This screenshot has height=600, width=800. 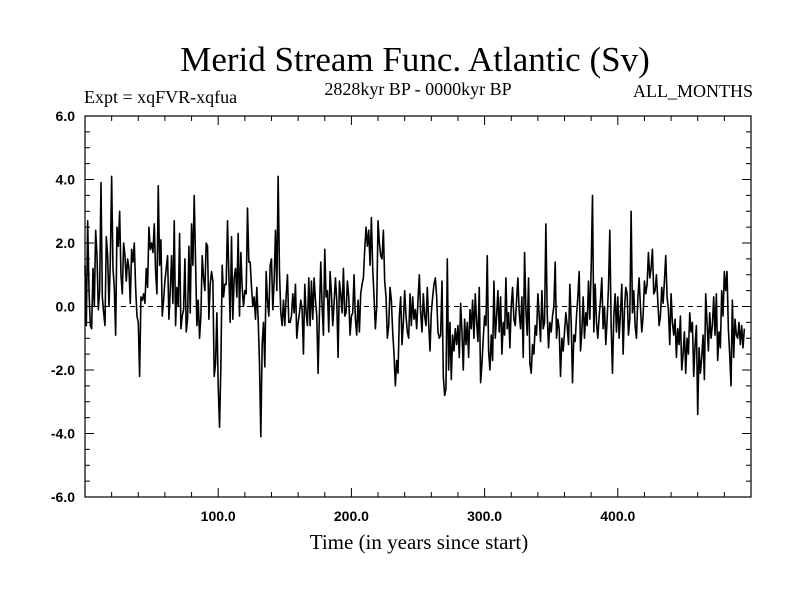 I want to click on y-tick-label: -4.0, so click(x=63, y=434).